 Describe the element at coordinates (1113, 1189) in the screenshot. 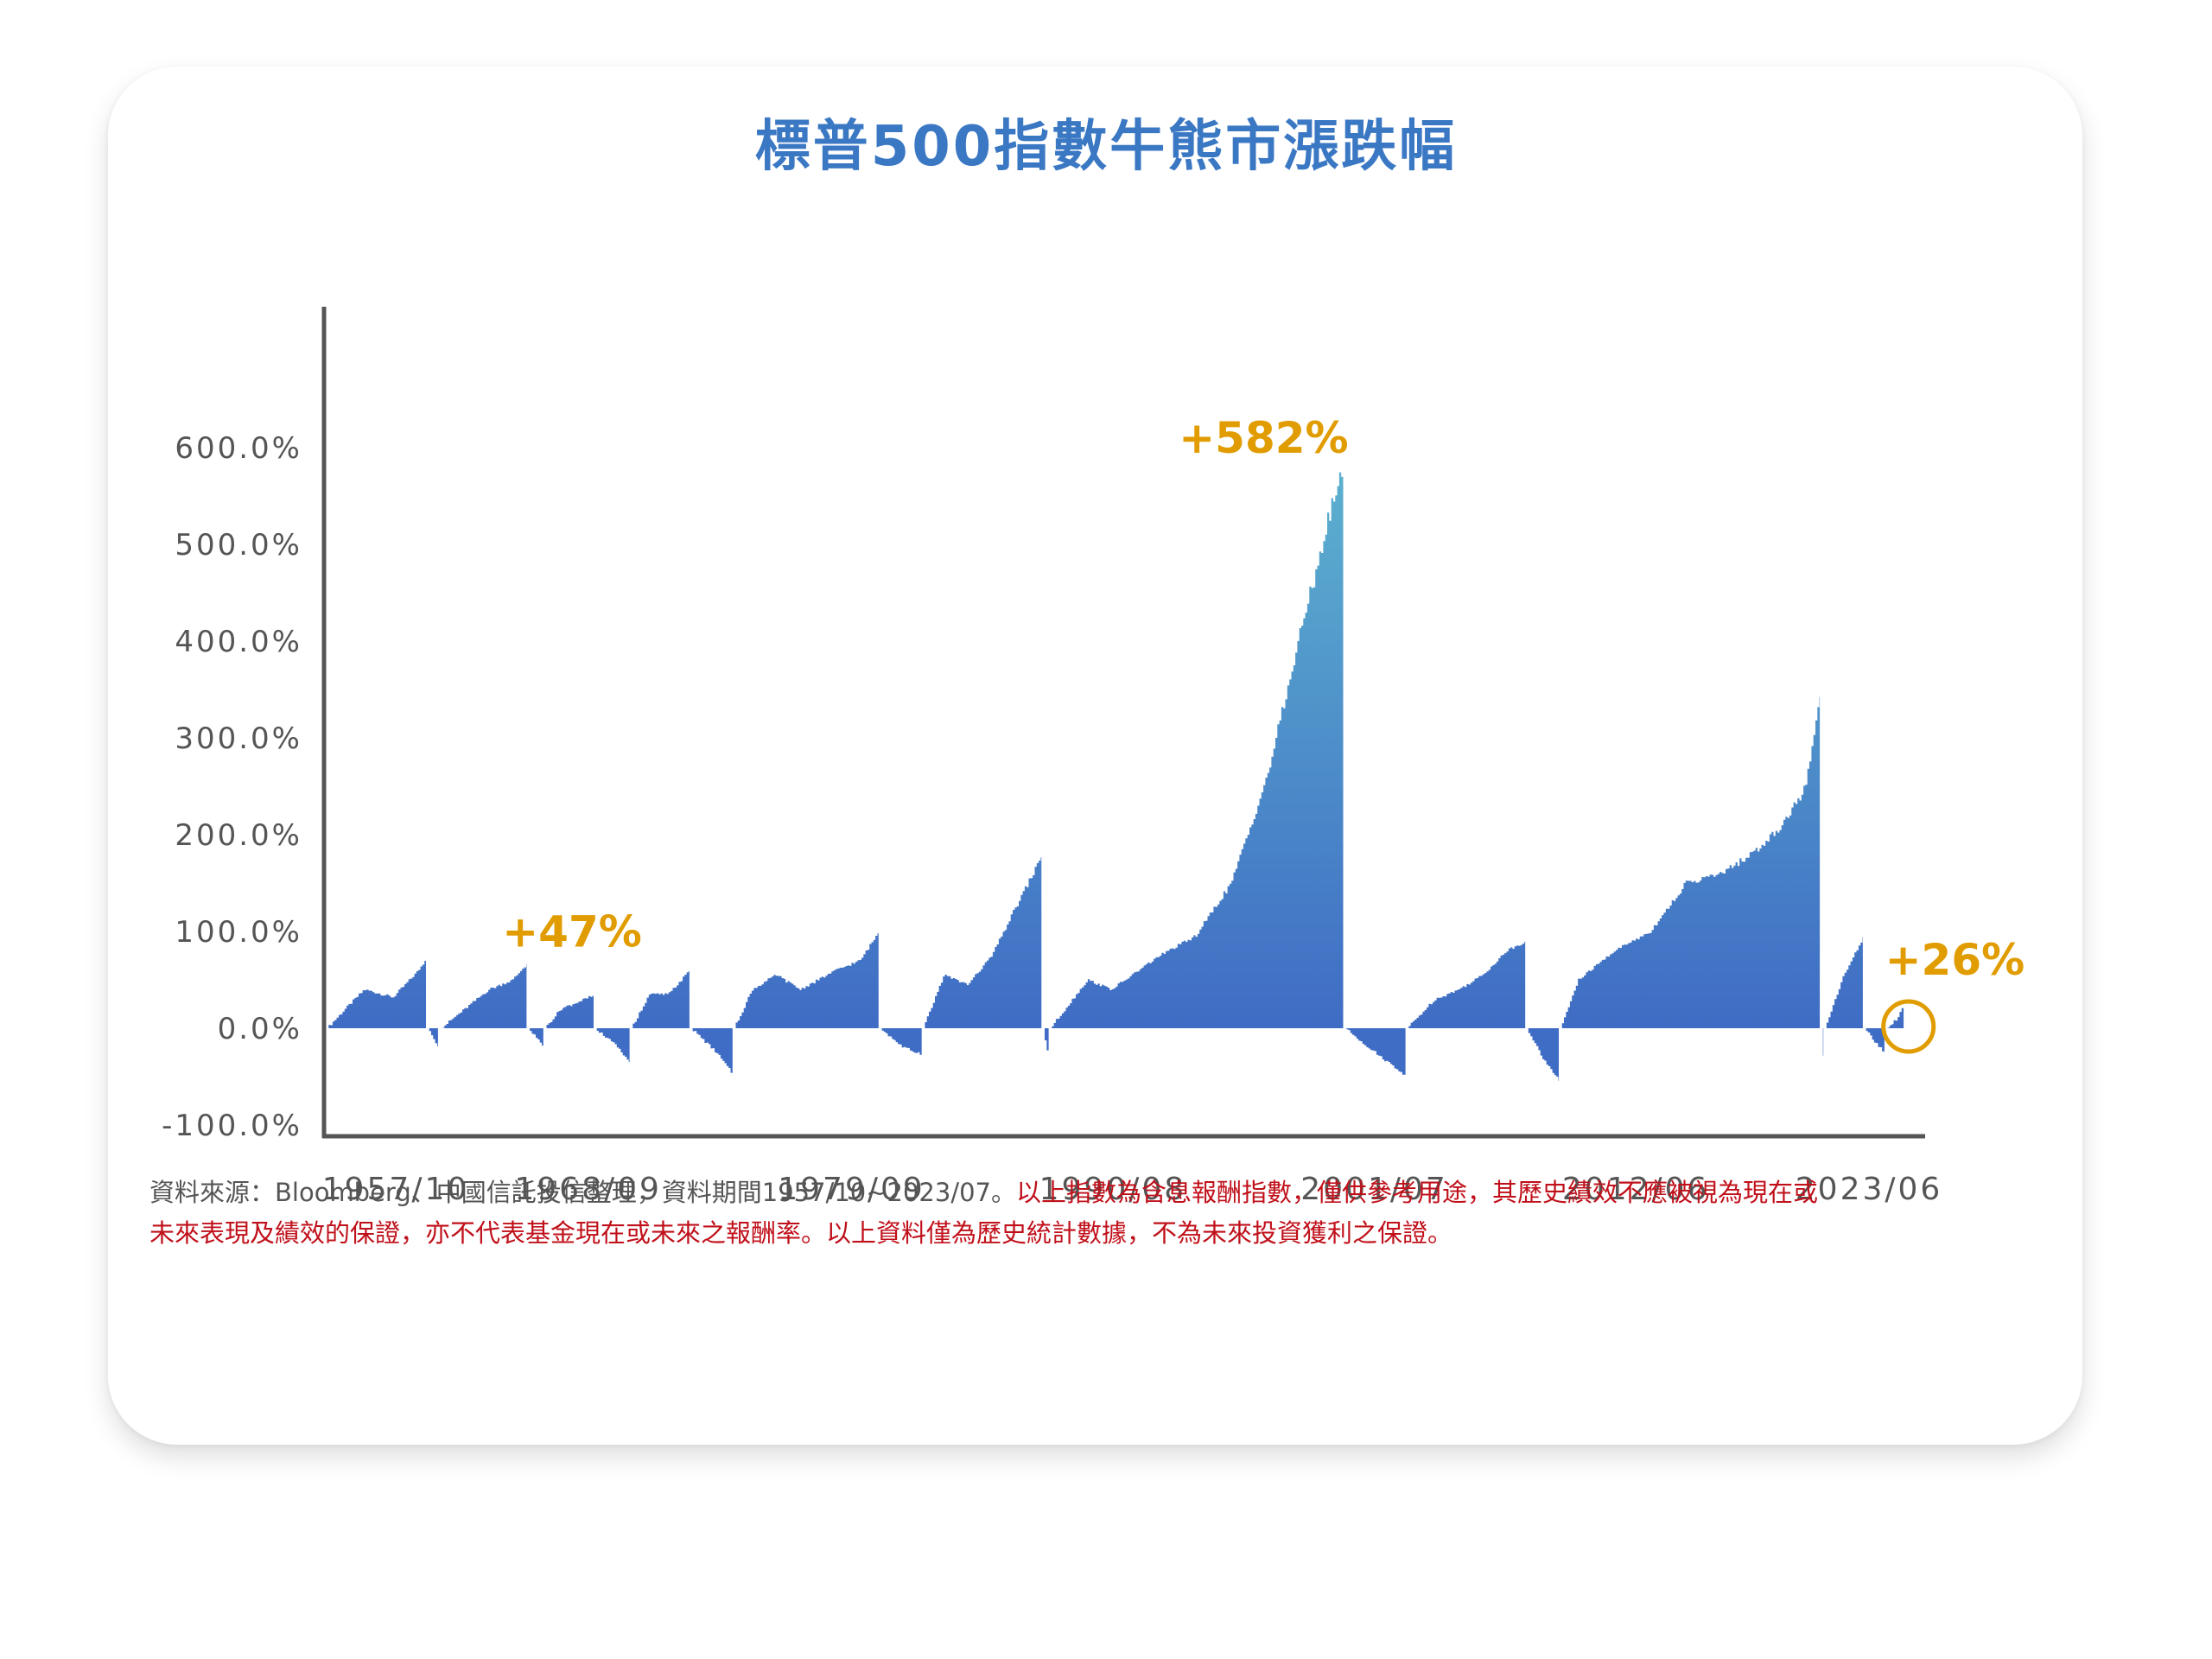

I see `x-tick-label: 1990/08` at that location.